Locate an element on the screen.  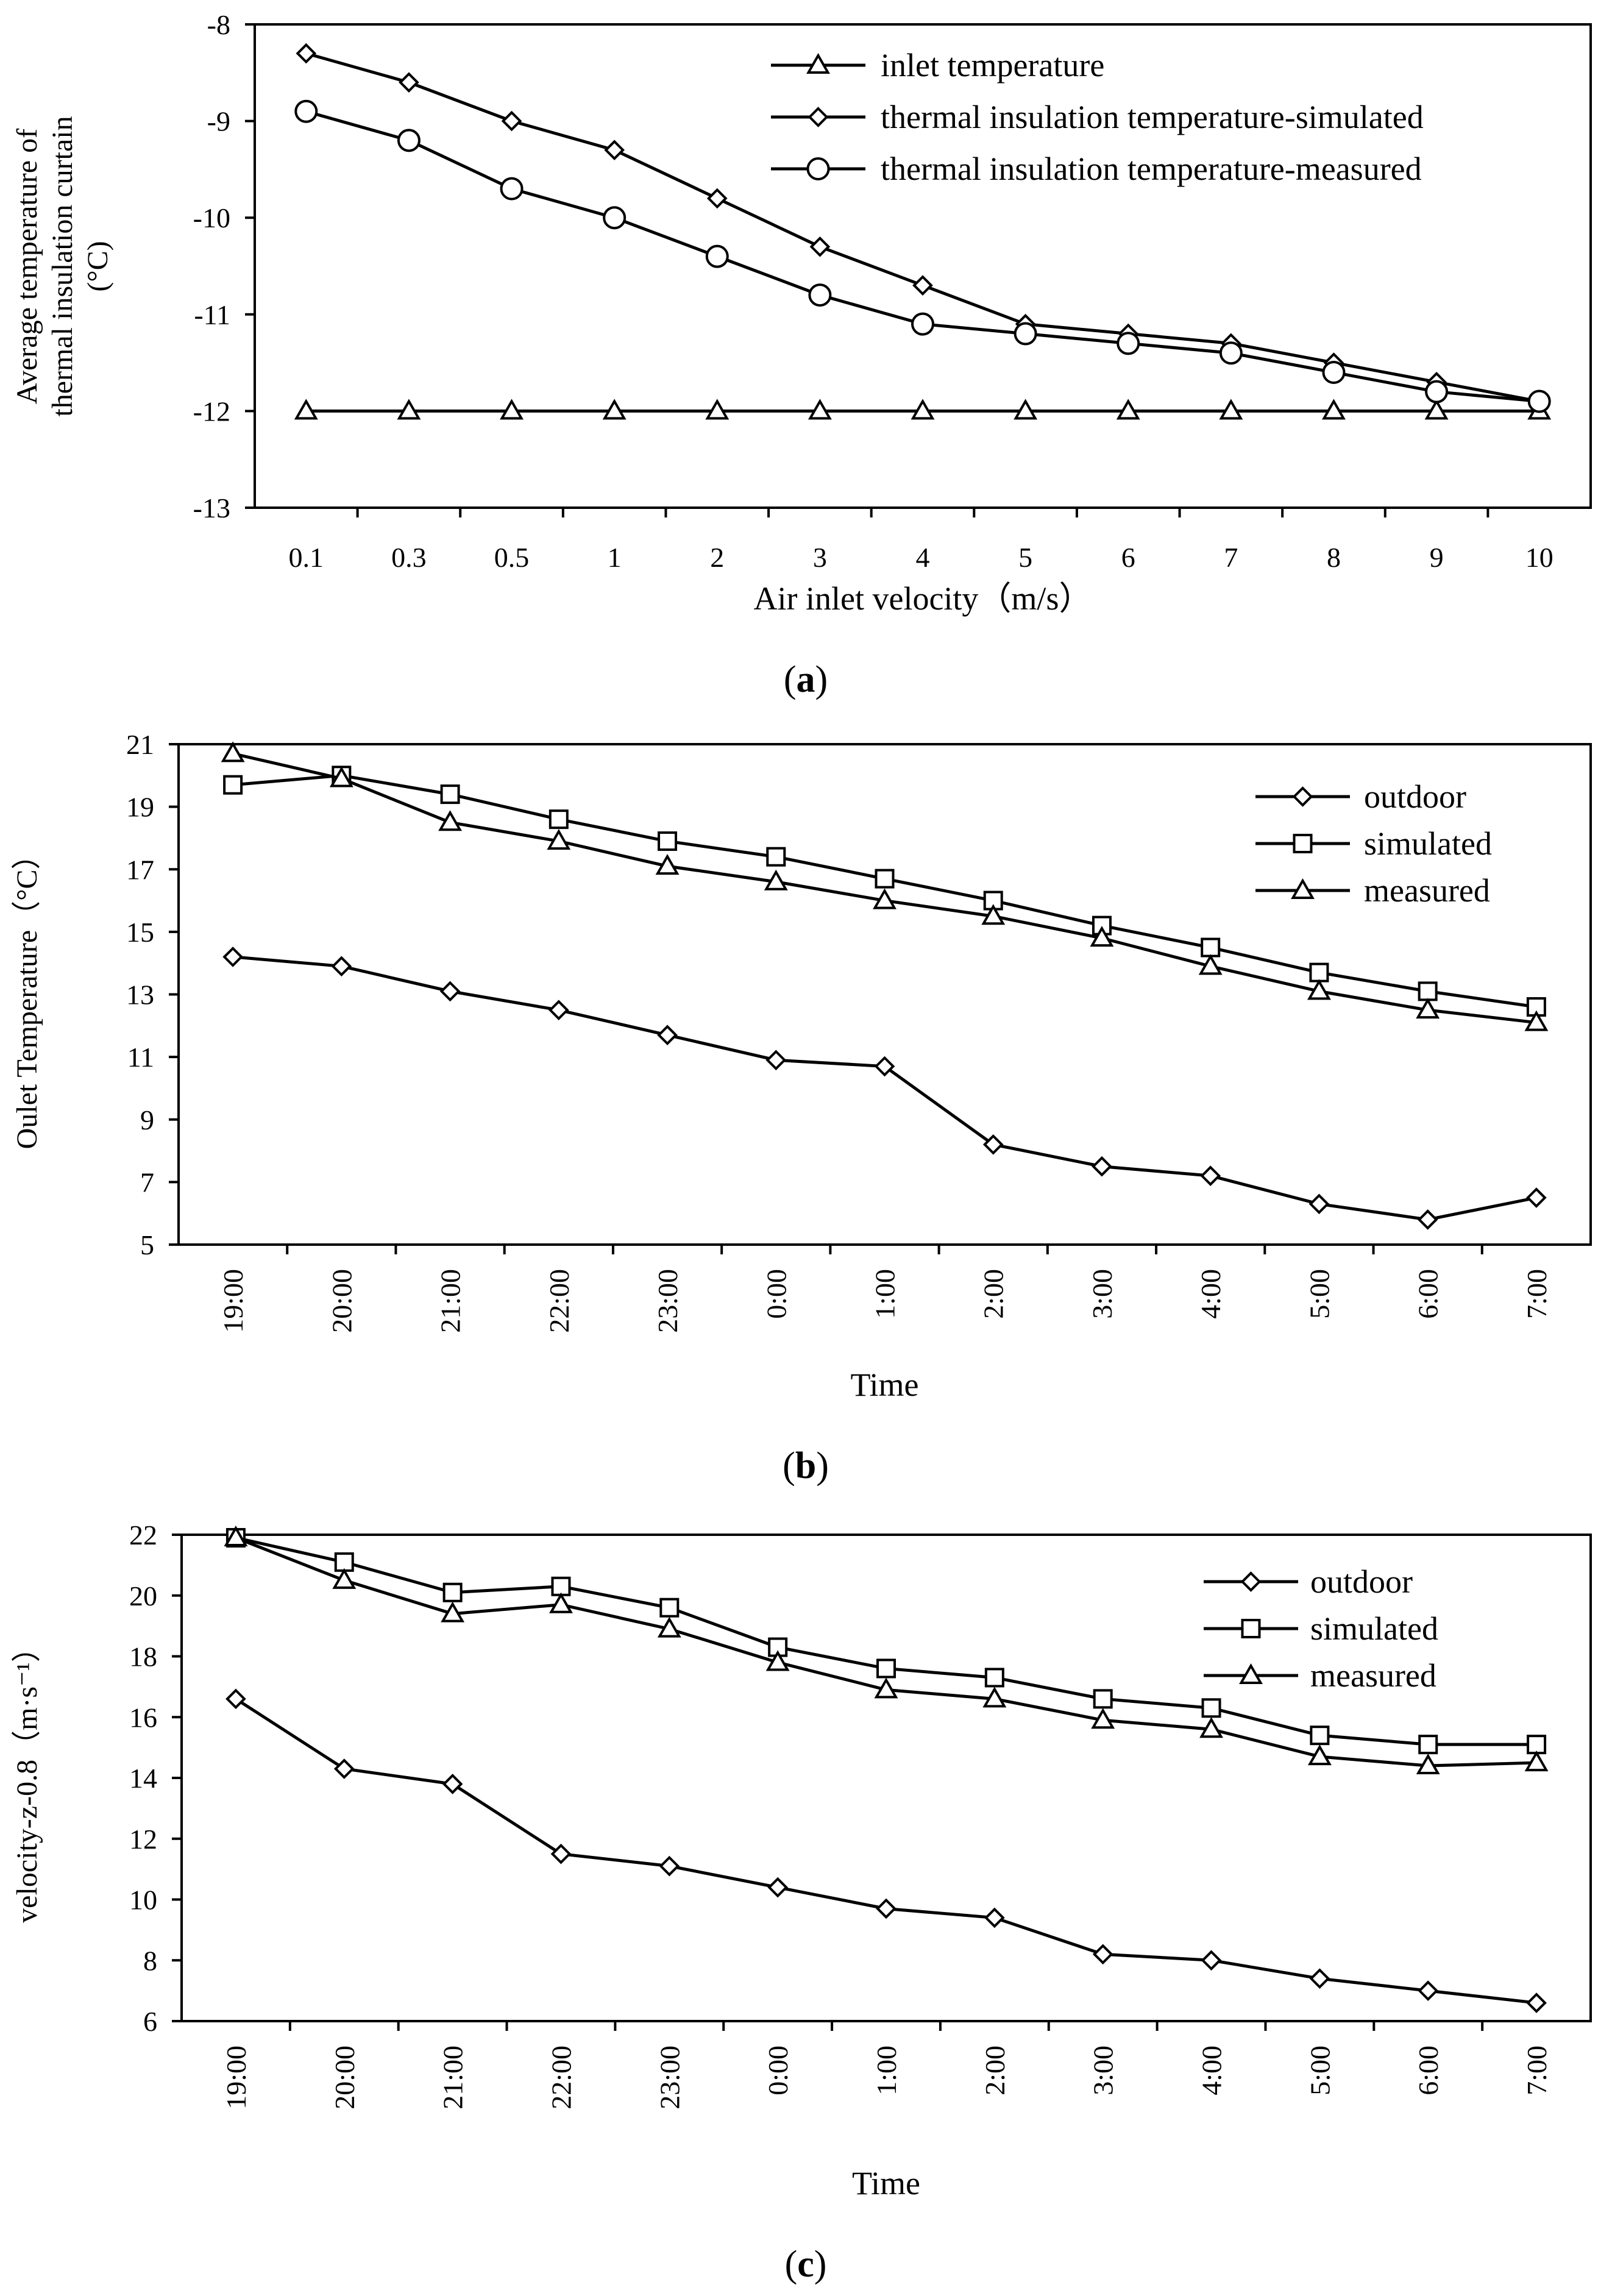
x-tick-label: 10 is located at coordinates (1539, 557).